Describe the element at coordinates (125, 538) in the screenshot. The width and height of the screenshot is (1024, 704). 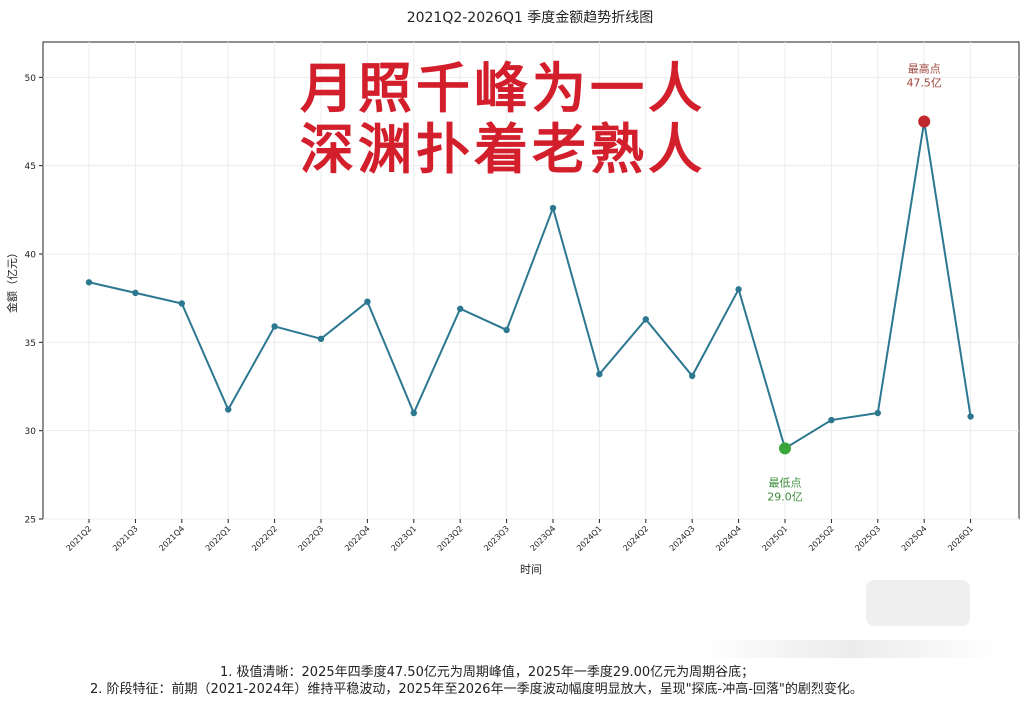
I see `x-tick-label-1: 2021Q3` at that location.